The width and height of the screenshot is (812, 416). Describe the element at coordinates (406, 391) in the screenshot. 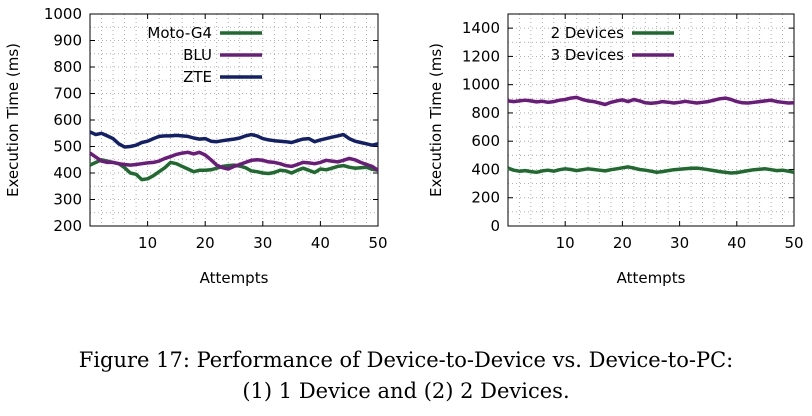

I see `caption-line-2: (1) 1 Device and (2) 2 Devices.` at that location.